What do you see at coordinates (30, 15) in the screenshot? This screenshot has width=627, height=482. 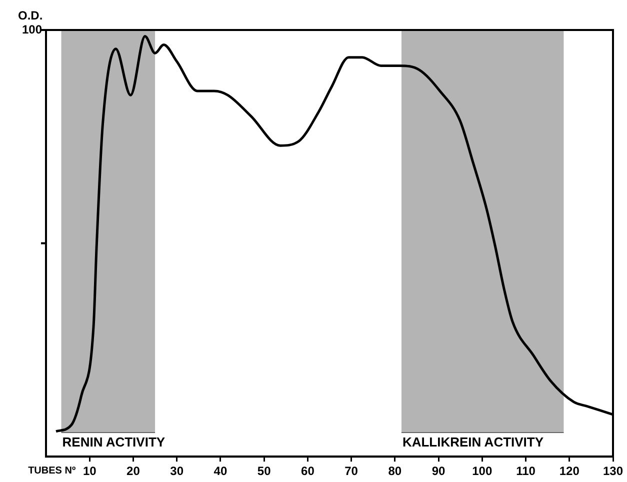 I see `y-axis-title: O.D.` at bounding box center [30, 15].